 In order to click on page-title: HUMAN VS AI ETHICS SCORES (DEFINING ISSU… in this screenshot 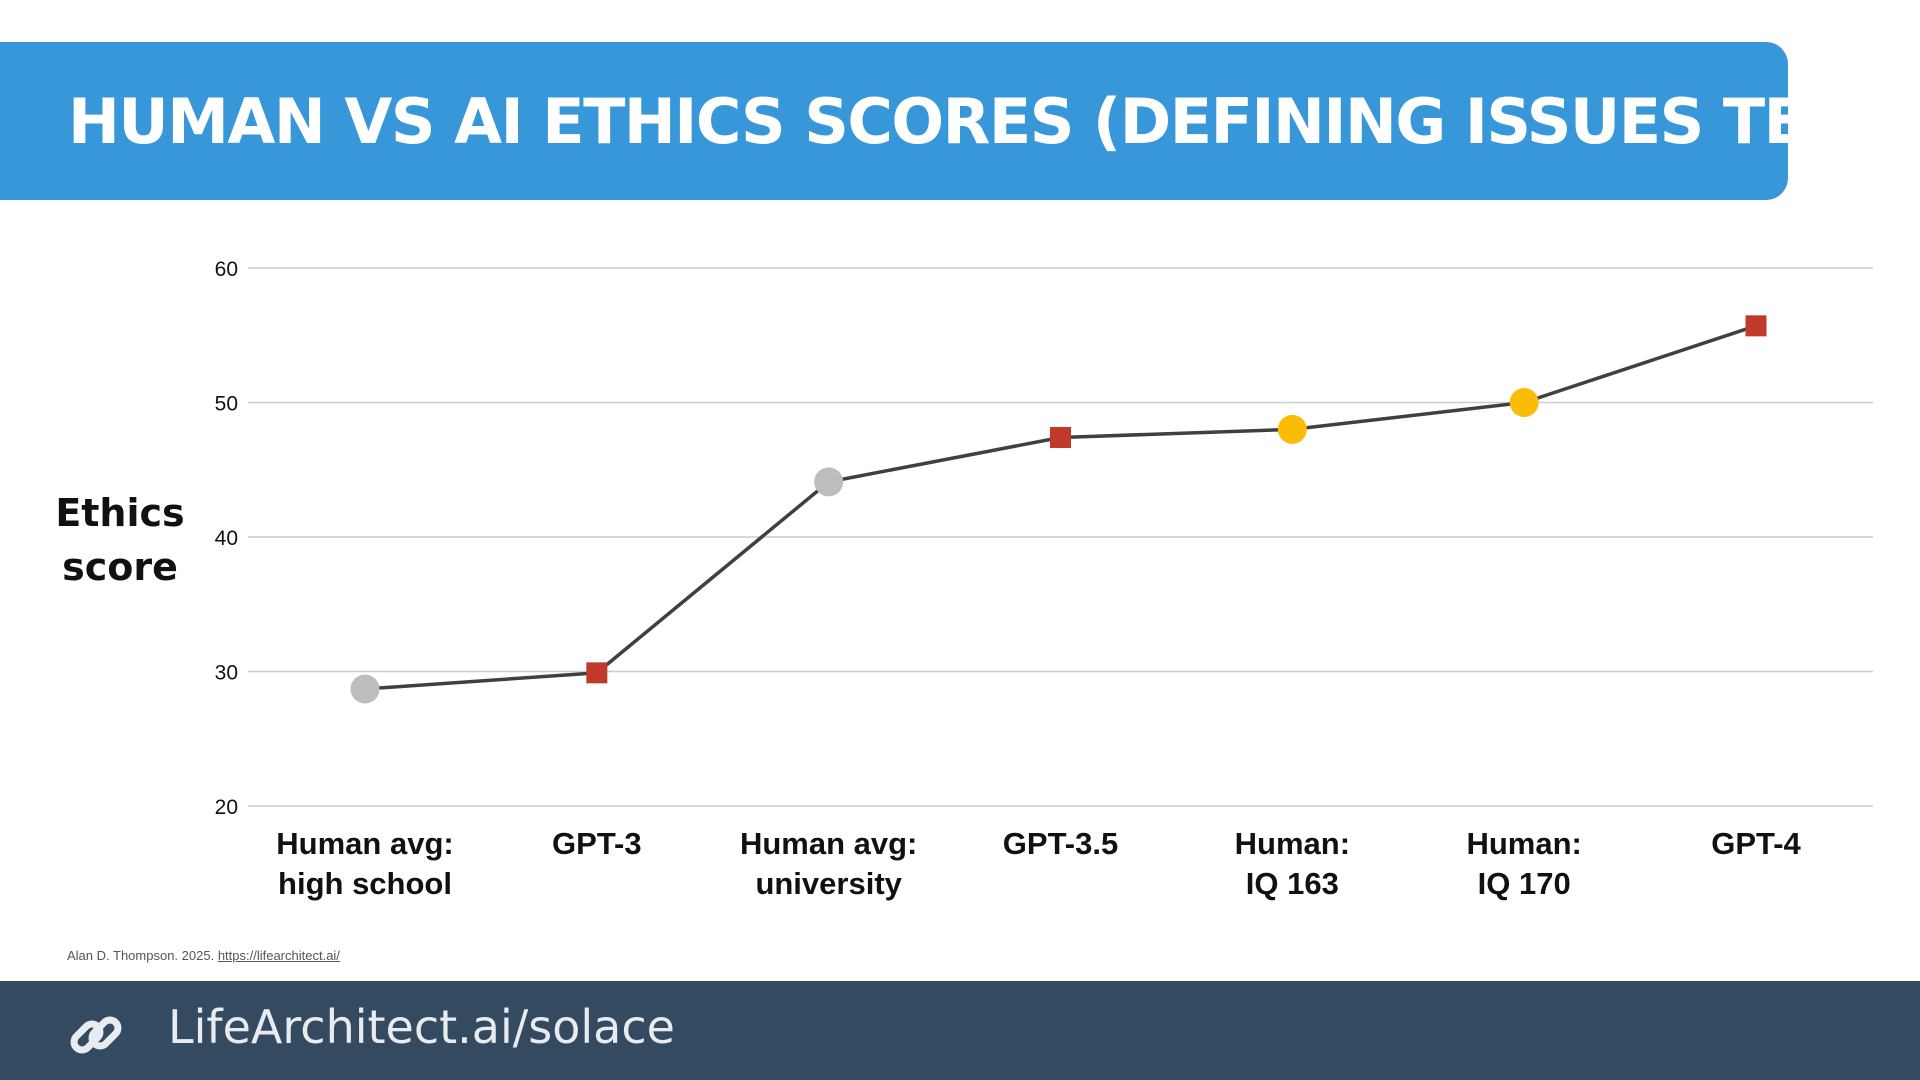, I will do `click(992, 121)`.